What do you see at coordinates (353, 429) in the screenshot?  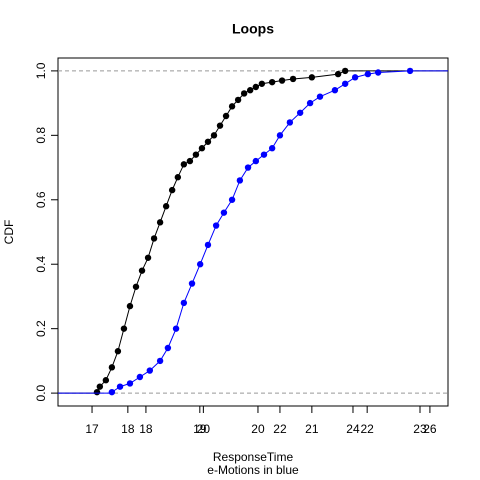 I see `x-tick-label: 24` at bounding box center [353, 429].